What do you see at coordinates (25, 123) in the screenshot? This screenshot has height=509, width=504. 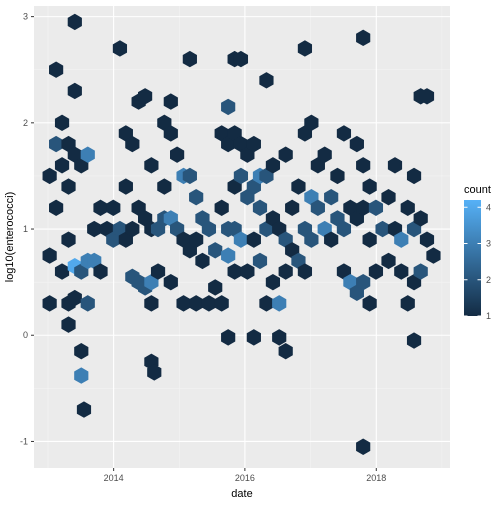 I see `y-tick-label: 2` at bounding box center [25, 123].